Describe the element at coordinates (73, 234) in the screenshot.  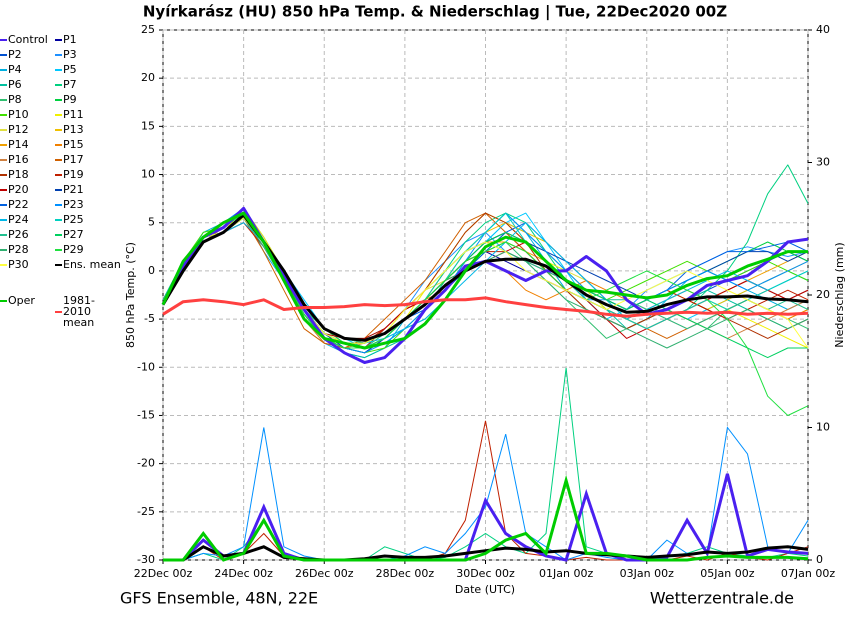
I see `legend-label: P27` at that location.